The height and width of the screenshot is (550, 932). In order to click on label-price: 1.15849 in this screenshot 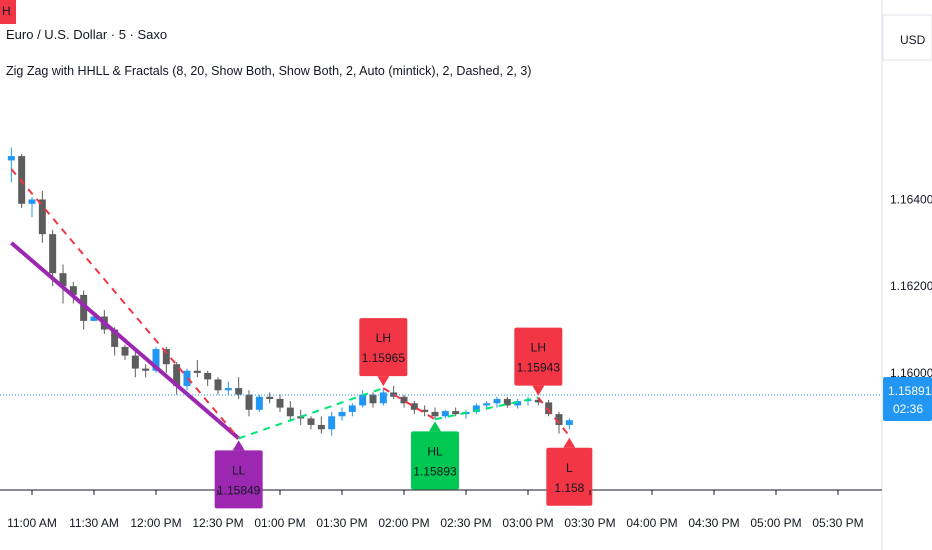, I will do `click(239, 490)`.